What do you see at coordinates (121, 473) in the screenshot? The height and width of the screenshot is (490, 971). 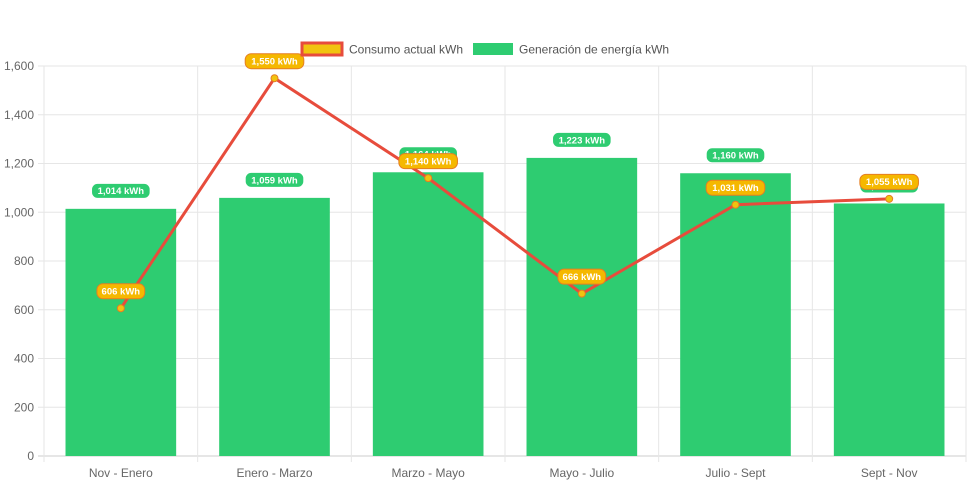 I see `x-tick-label: Nov - Enero` at bounding box center [121, 473].